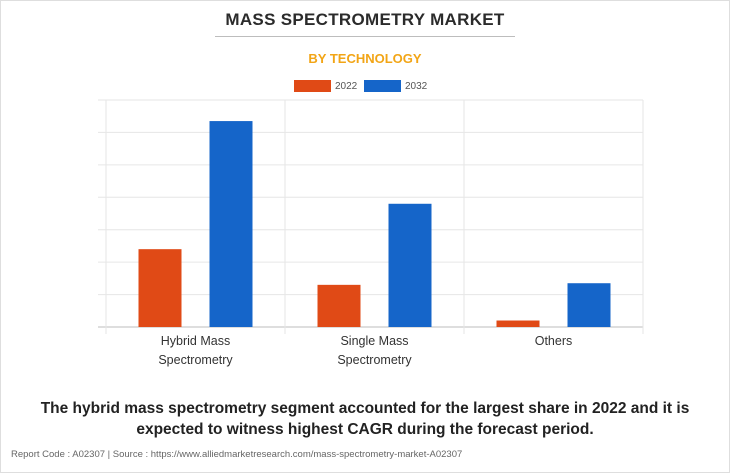  I want to click on legend-label-2032: 2032, so click(416, 86).